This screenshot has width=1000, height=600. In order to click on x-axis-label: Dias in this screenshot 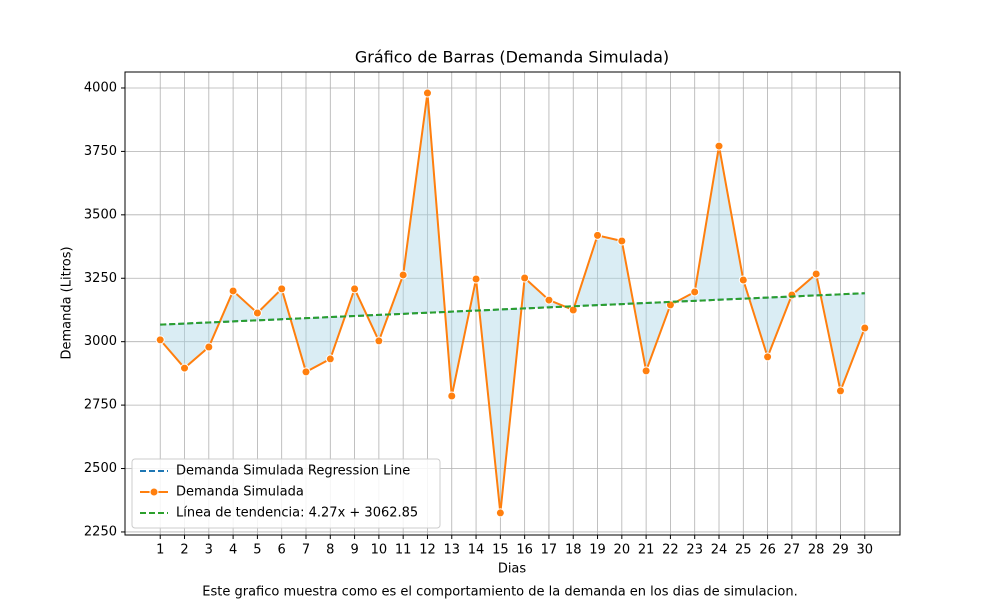, I will do `click(512, 569)`.